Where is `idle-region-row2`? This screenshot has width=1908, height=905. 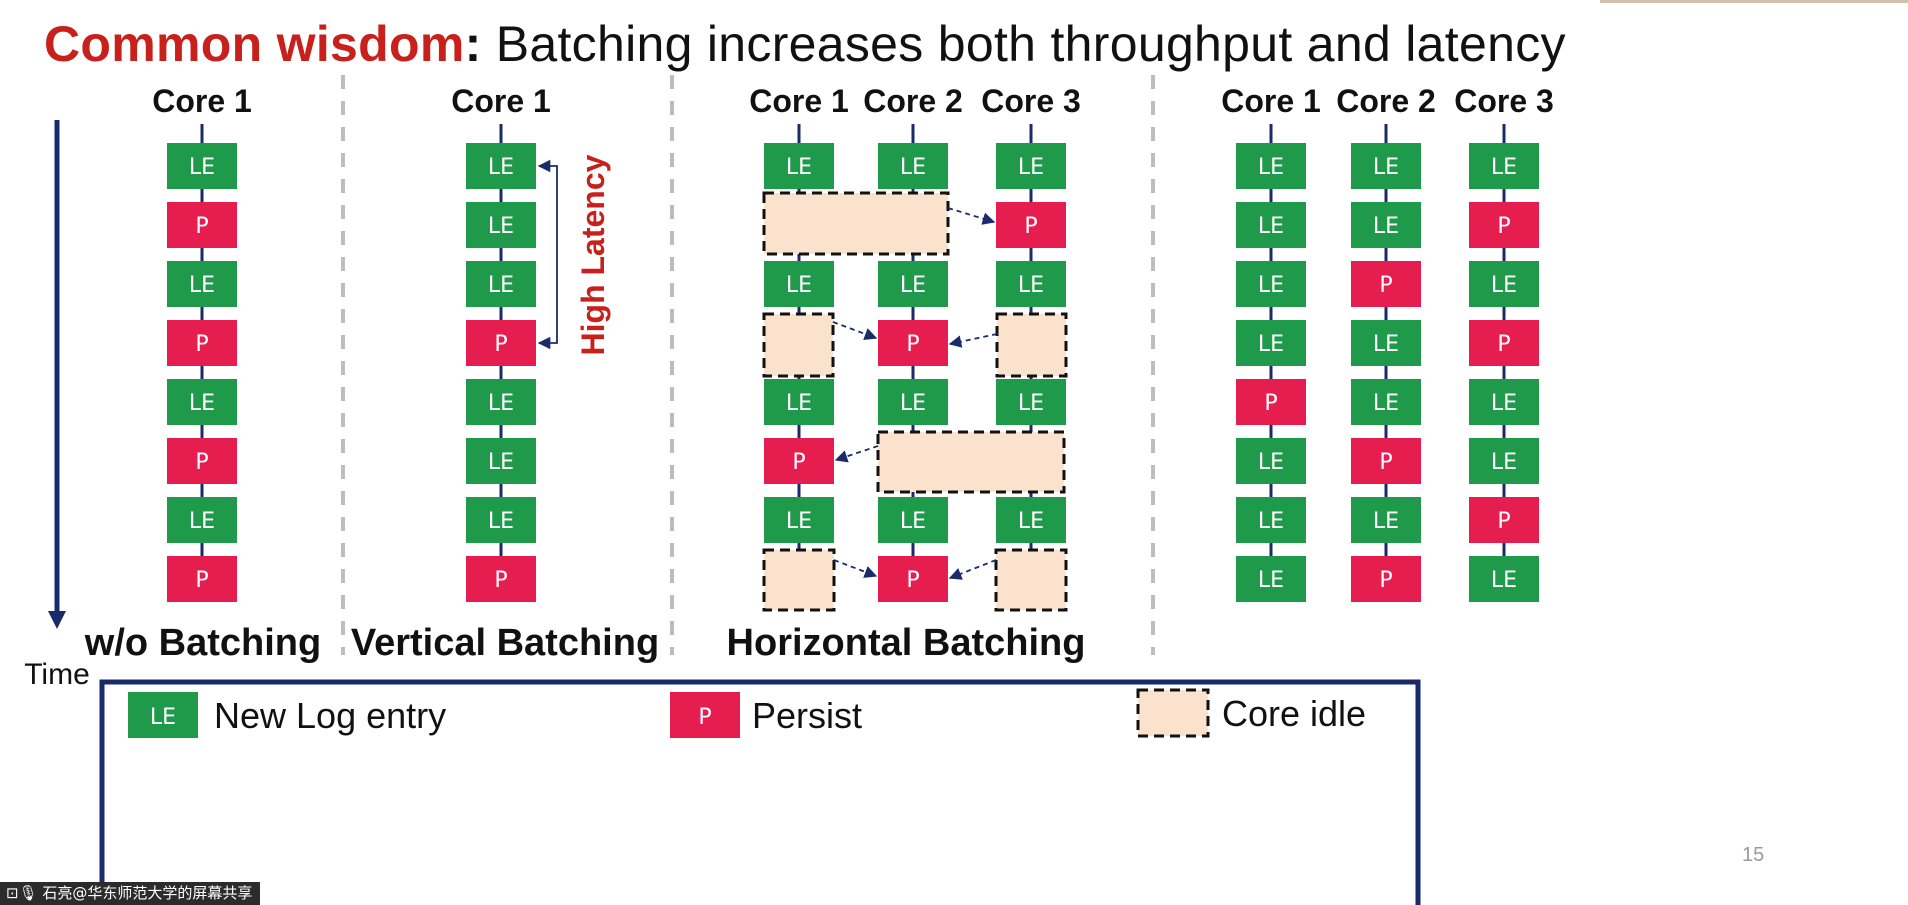 idle-region-row2 is located at coordinates (856, 223).